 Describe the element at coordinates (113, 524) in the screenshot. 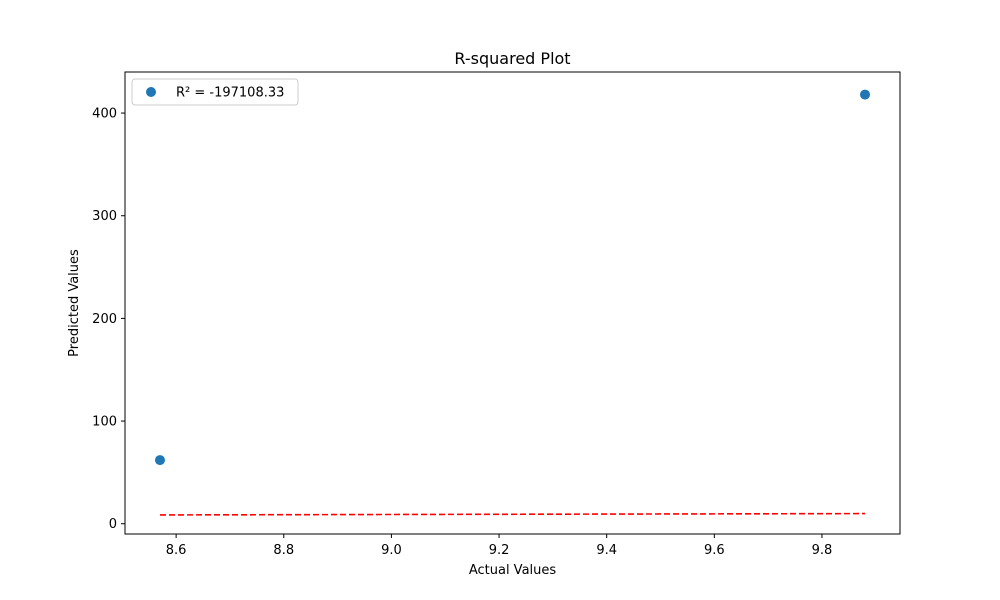

I see `y-tick-label: 0` at that location.